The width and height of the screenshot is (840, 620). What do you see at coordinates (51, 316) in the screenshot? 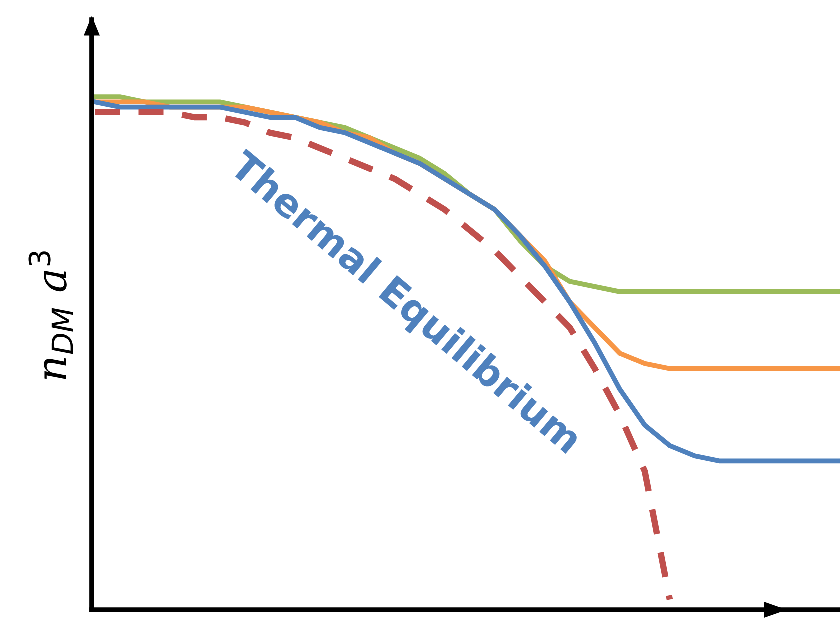
I see `y-axis-title: n$_{DM}$ a$^{3}$` at bounding box center [51, 316].